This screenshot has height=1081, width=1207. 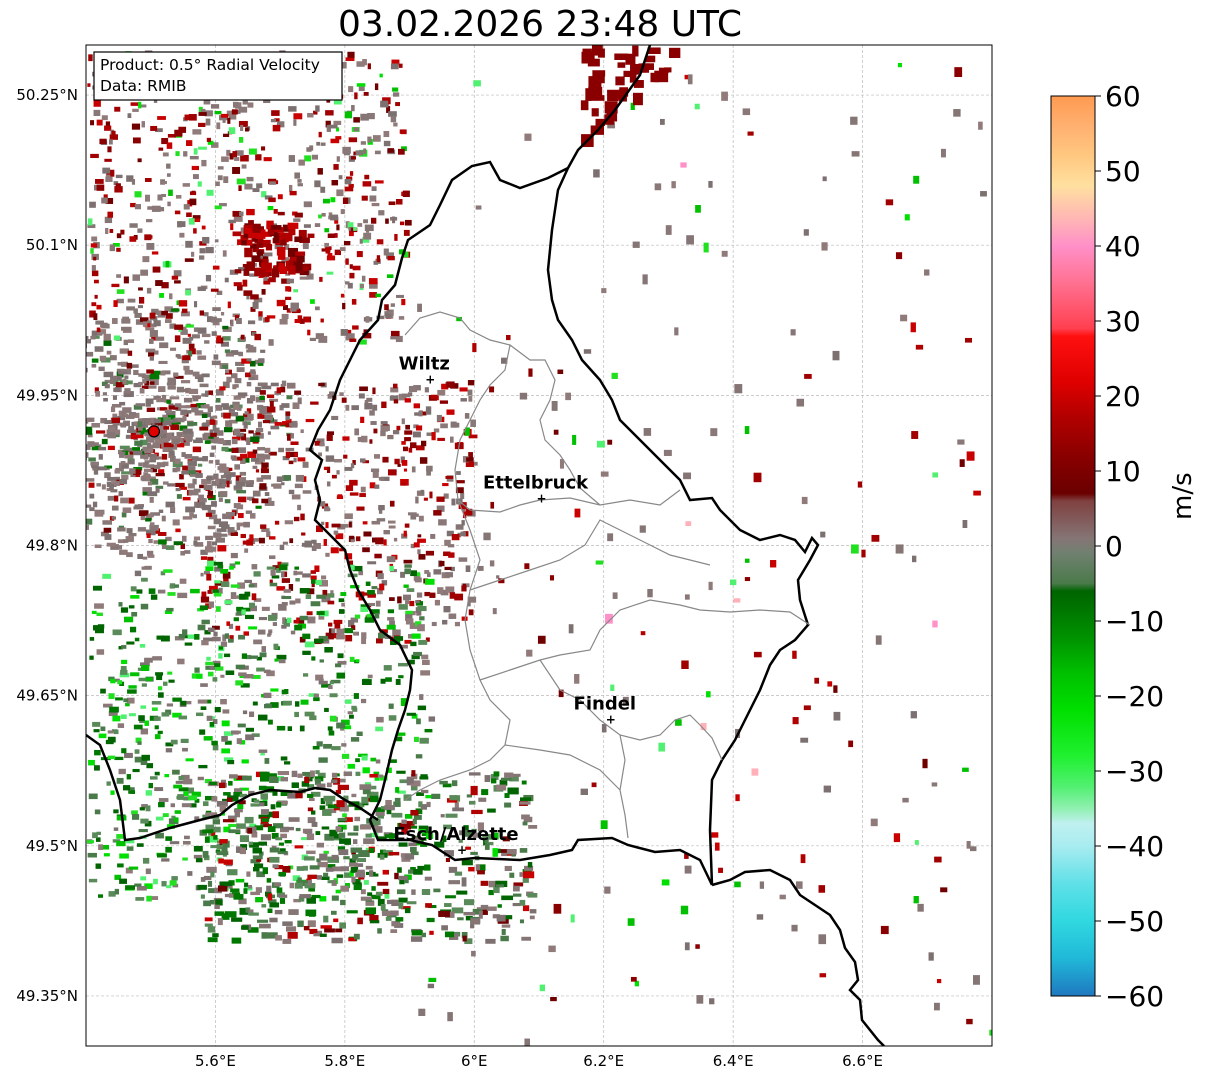 What do you see at coordinates (424, 363) in the screenshot?
I see `city-label: Wiltz` at bounding box center [424, 363].